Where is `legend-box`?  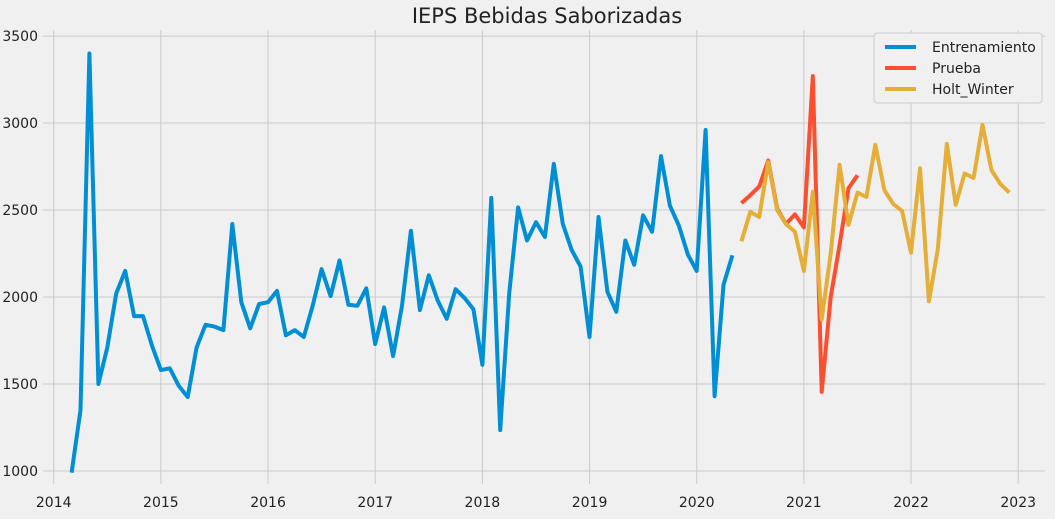 legend-box is located at coordinates (958, 68).